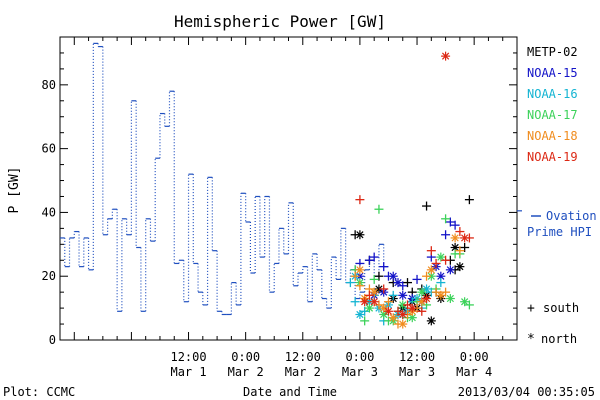  I want to click on x-tick-label-date: Mar 2, so click(246, 372).